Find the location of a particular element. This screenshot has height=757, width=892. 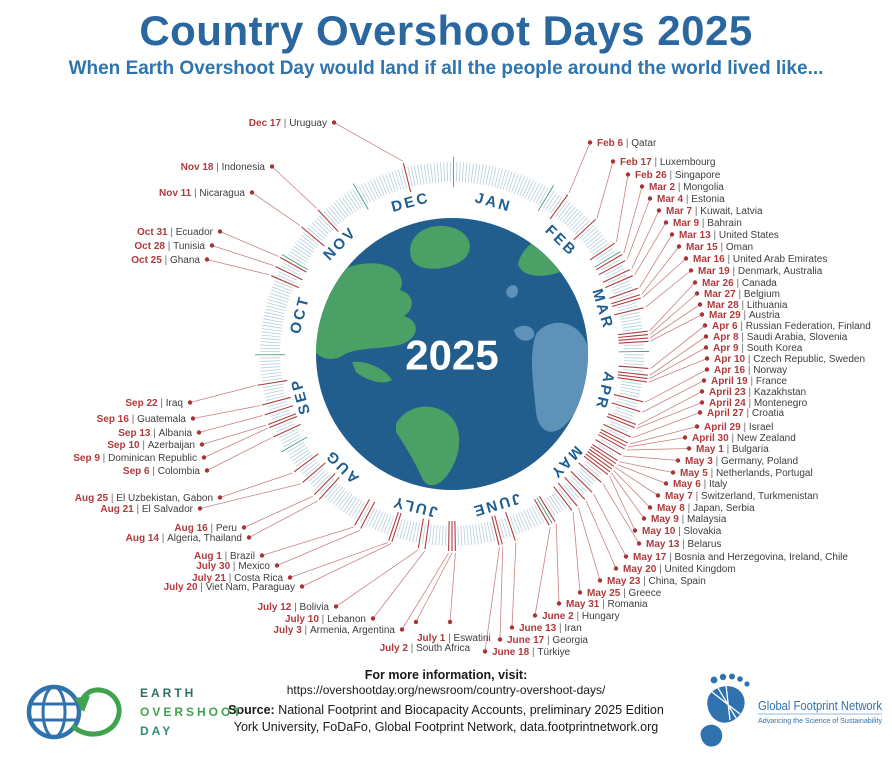

callout-label: Nov 11 | Nicaragua is located at coordinates (202, 193).